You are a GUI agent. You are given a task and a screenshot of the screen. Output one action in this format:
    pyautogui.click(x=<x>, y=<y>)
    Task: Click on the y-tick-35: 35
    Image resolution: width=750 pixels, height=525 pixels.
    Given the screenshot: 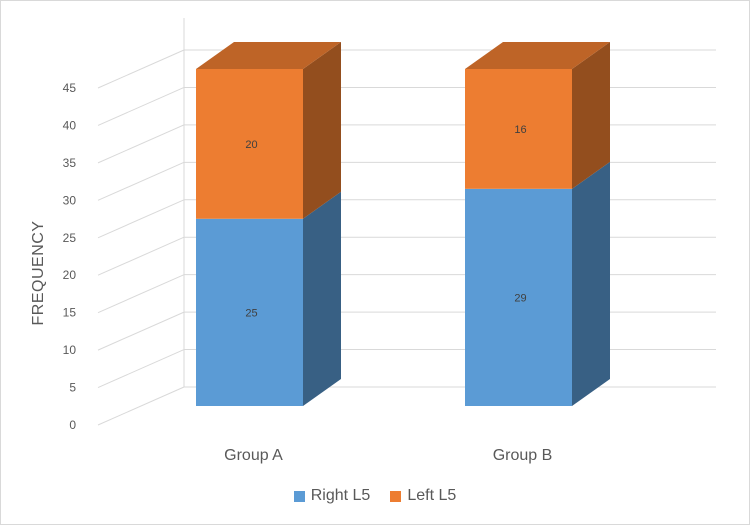 What is the action you would take?
    pyautogui.click(x=70, y=163)
    